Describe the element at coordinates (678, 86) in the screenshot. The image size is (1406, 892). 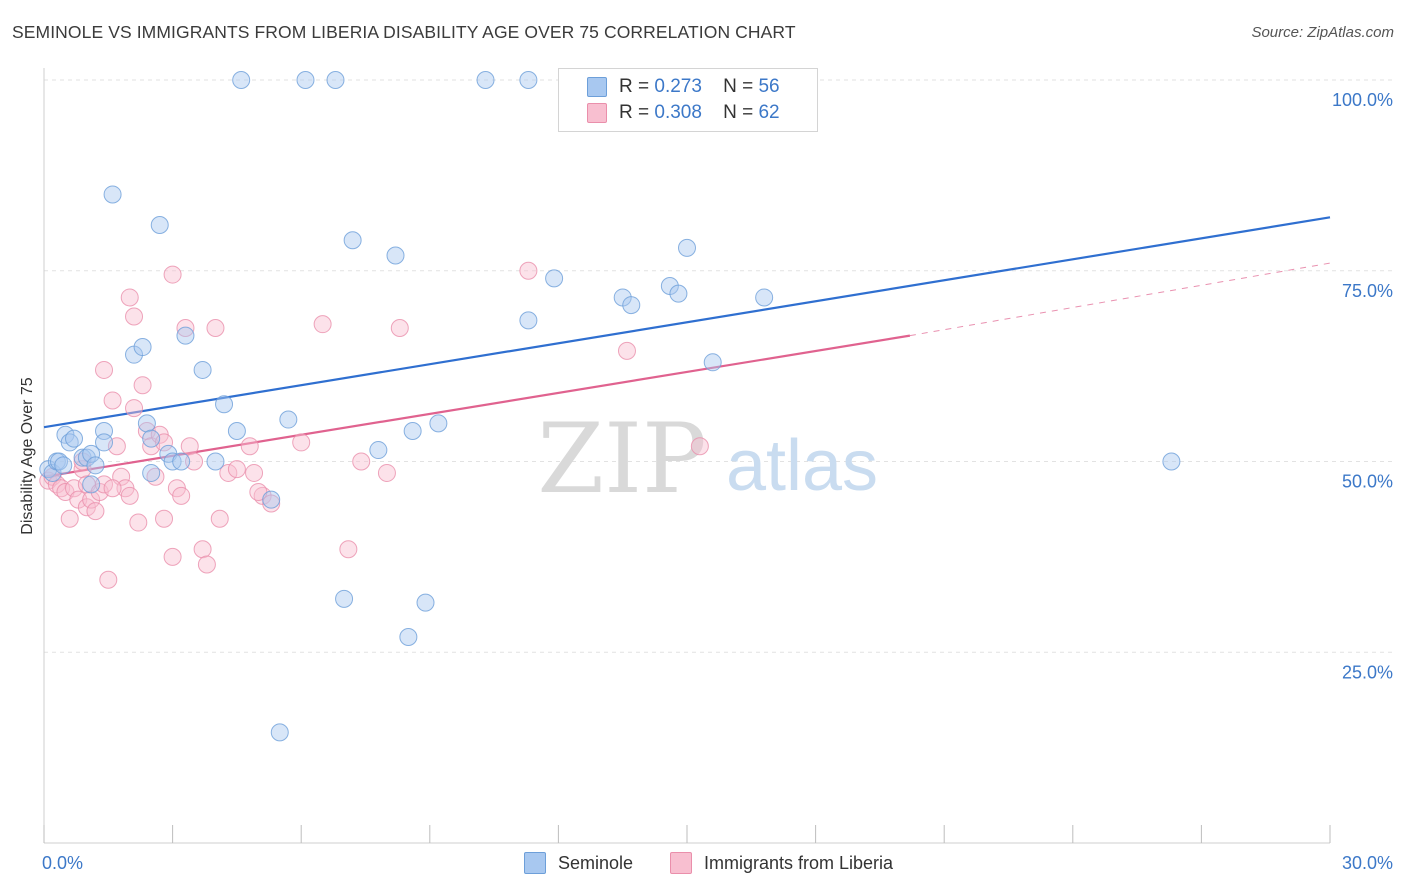
I see `r-value: 0.273` at that location.